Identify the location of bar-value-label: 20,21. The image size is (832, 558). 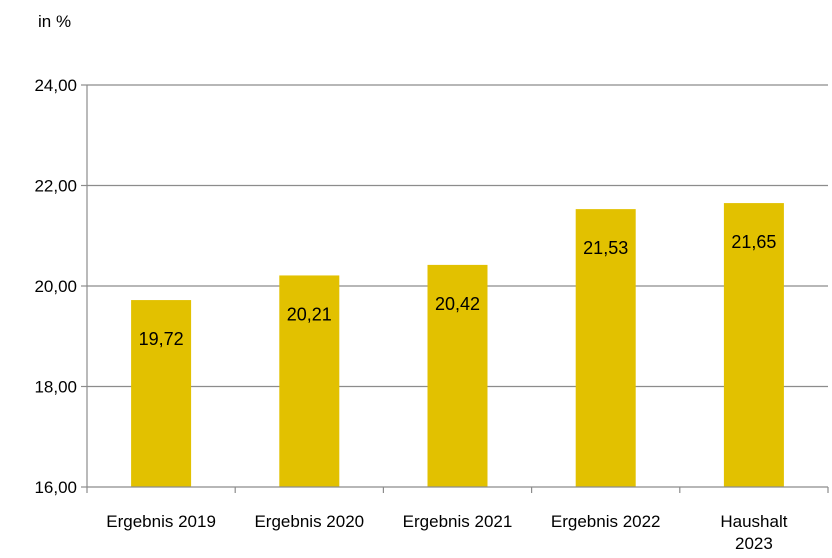
(309, 314).